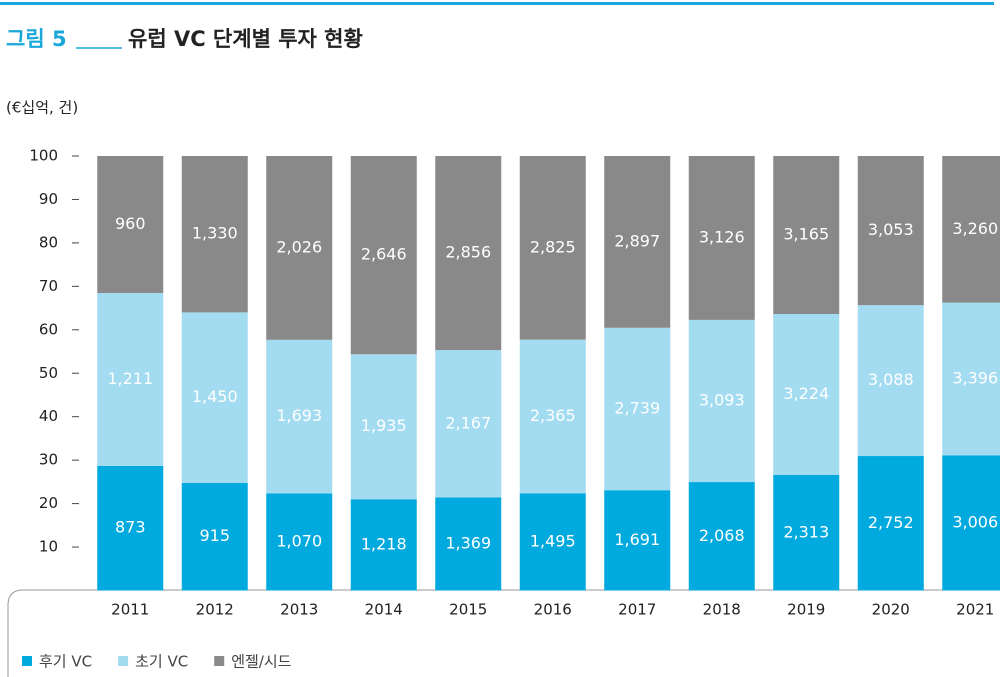 The height and width of the screenshot is (677, 1000). Describe the element at coordinates (637, 610) in the screenshot. I see `x-tick-label: 2017` at that location.